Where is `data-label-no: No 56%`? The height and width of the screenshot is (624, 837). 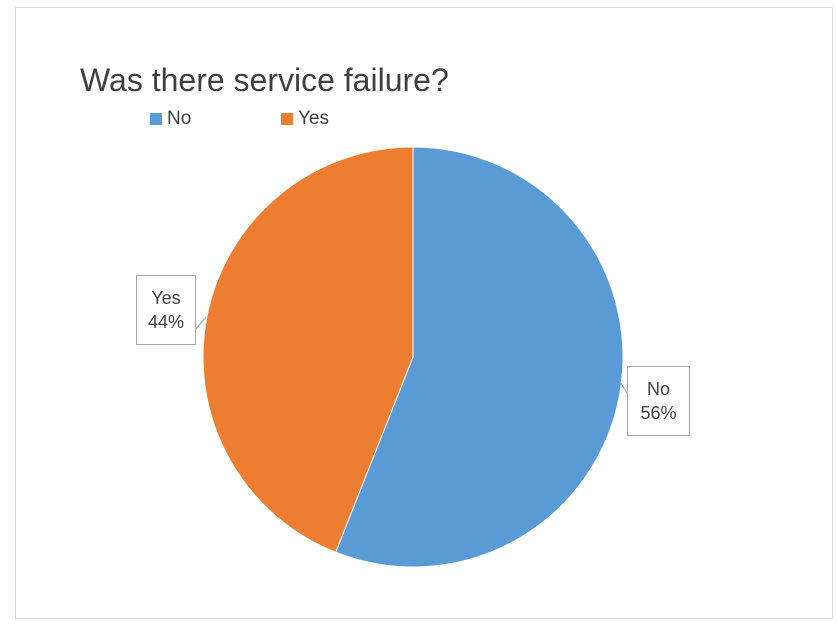
data-label-no: No 56% is located at coordinates (658, 401).